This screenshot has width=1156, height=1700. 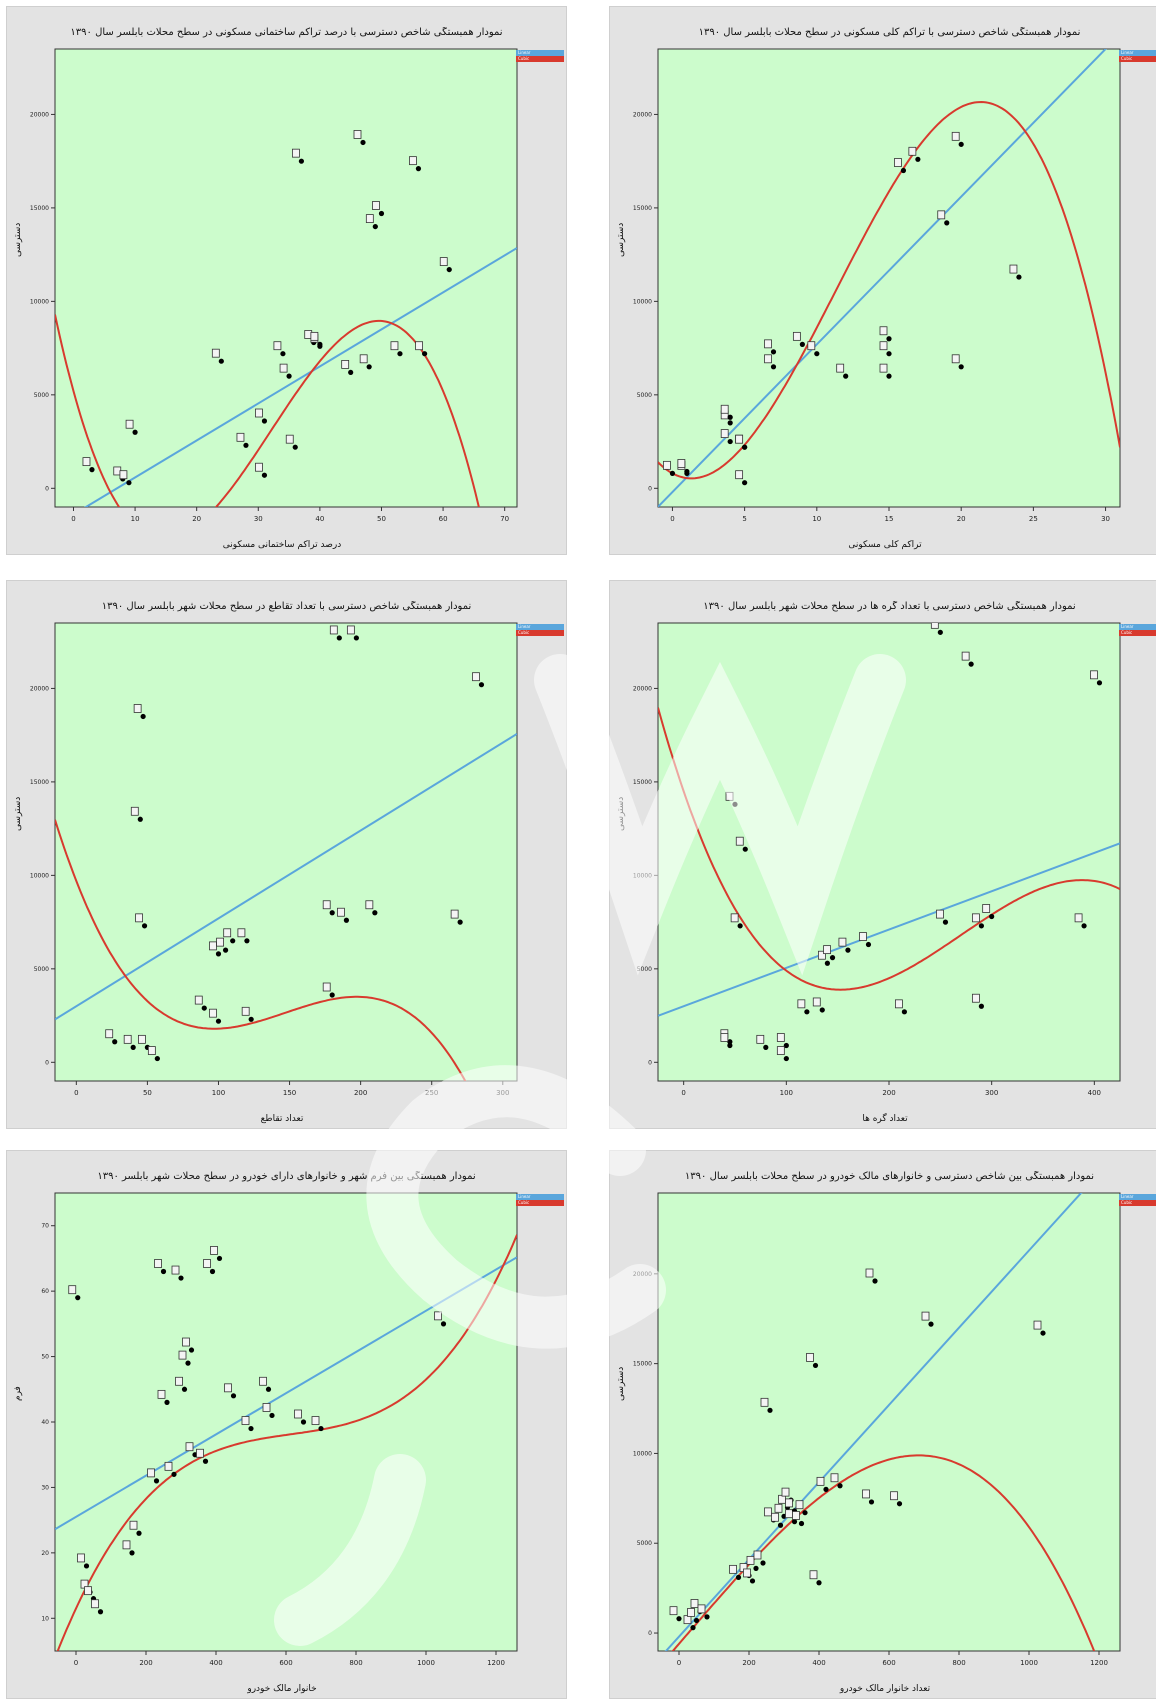 I want to click on scatter-plot: 0 200 400 600 800 1000 1200 10 20 30 40 50 60 70, so click(x=279, y=1429).